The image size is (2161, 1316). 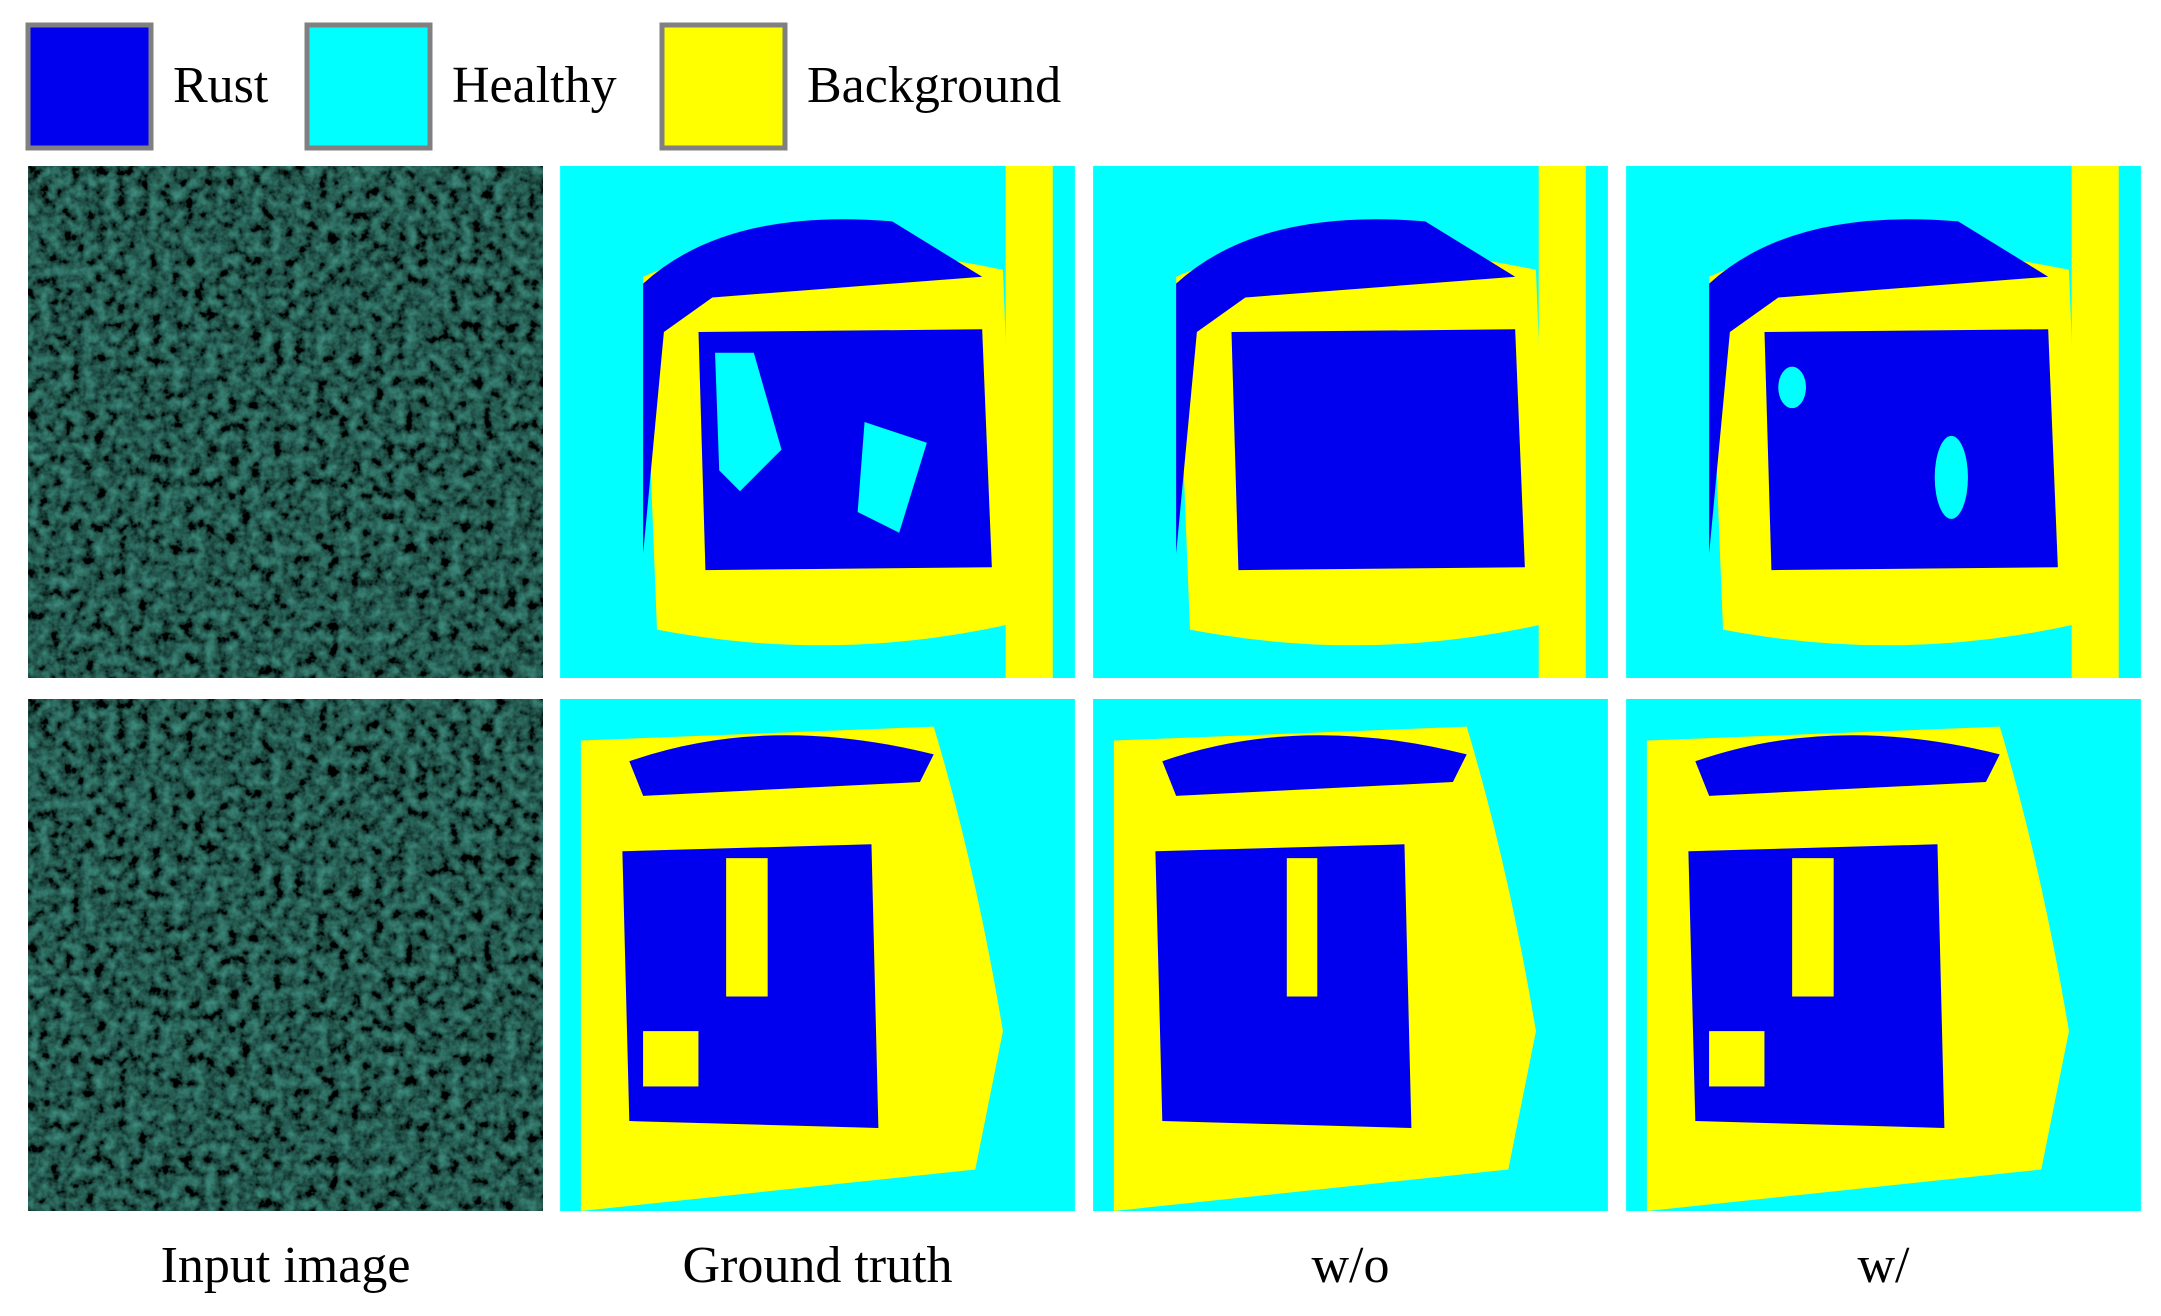 What do you see at coordinates (286, 1265) in the screenshot?
I see `column-label: Input image` at bounding box center [286, 1265].